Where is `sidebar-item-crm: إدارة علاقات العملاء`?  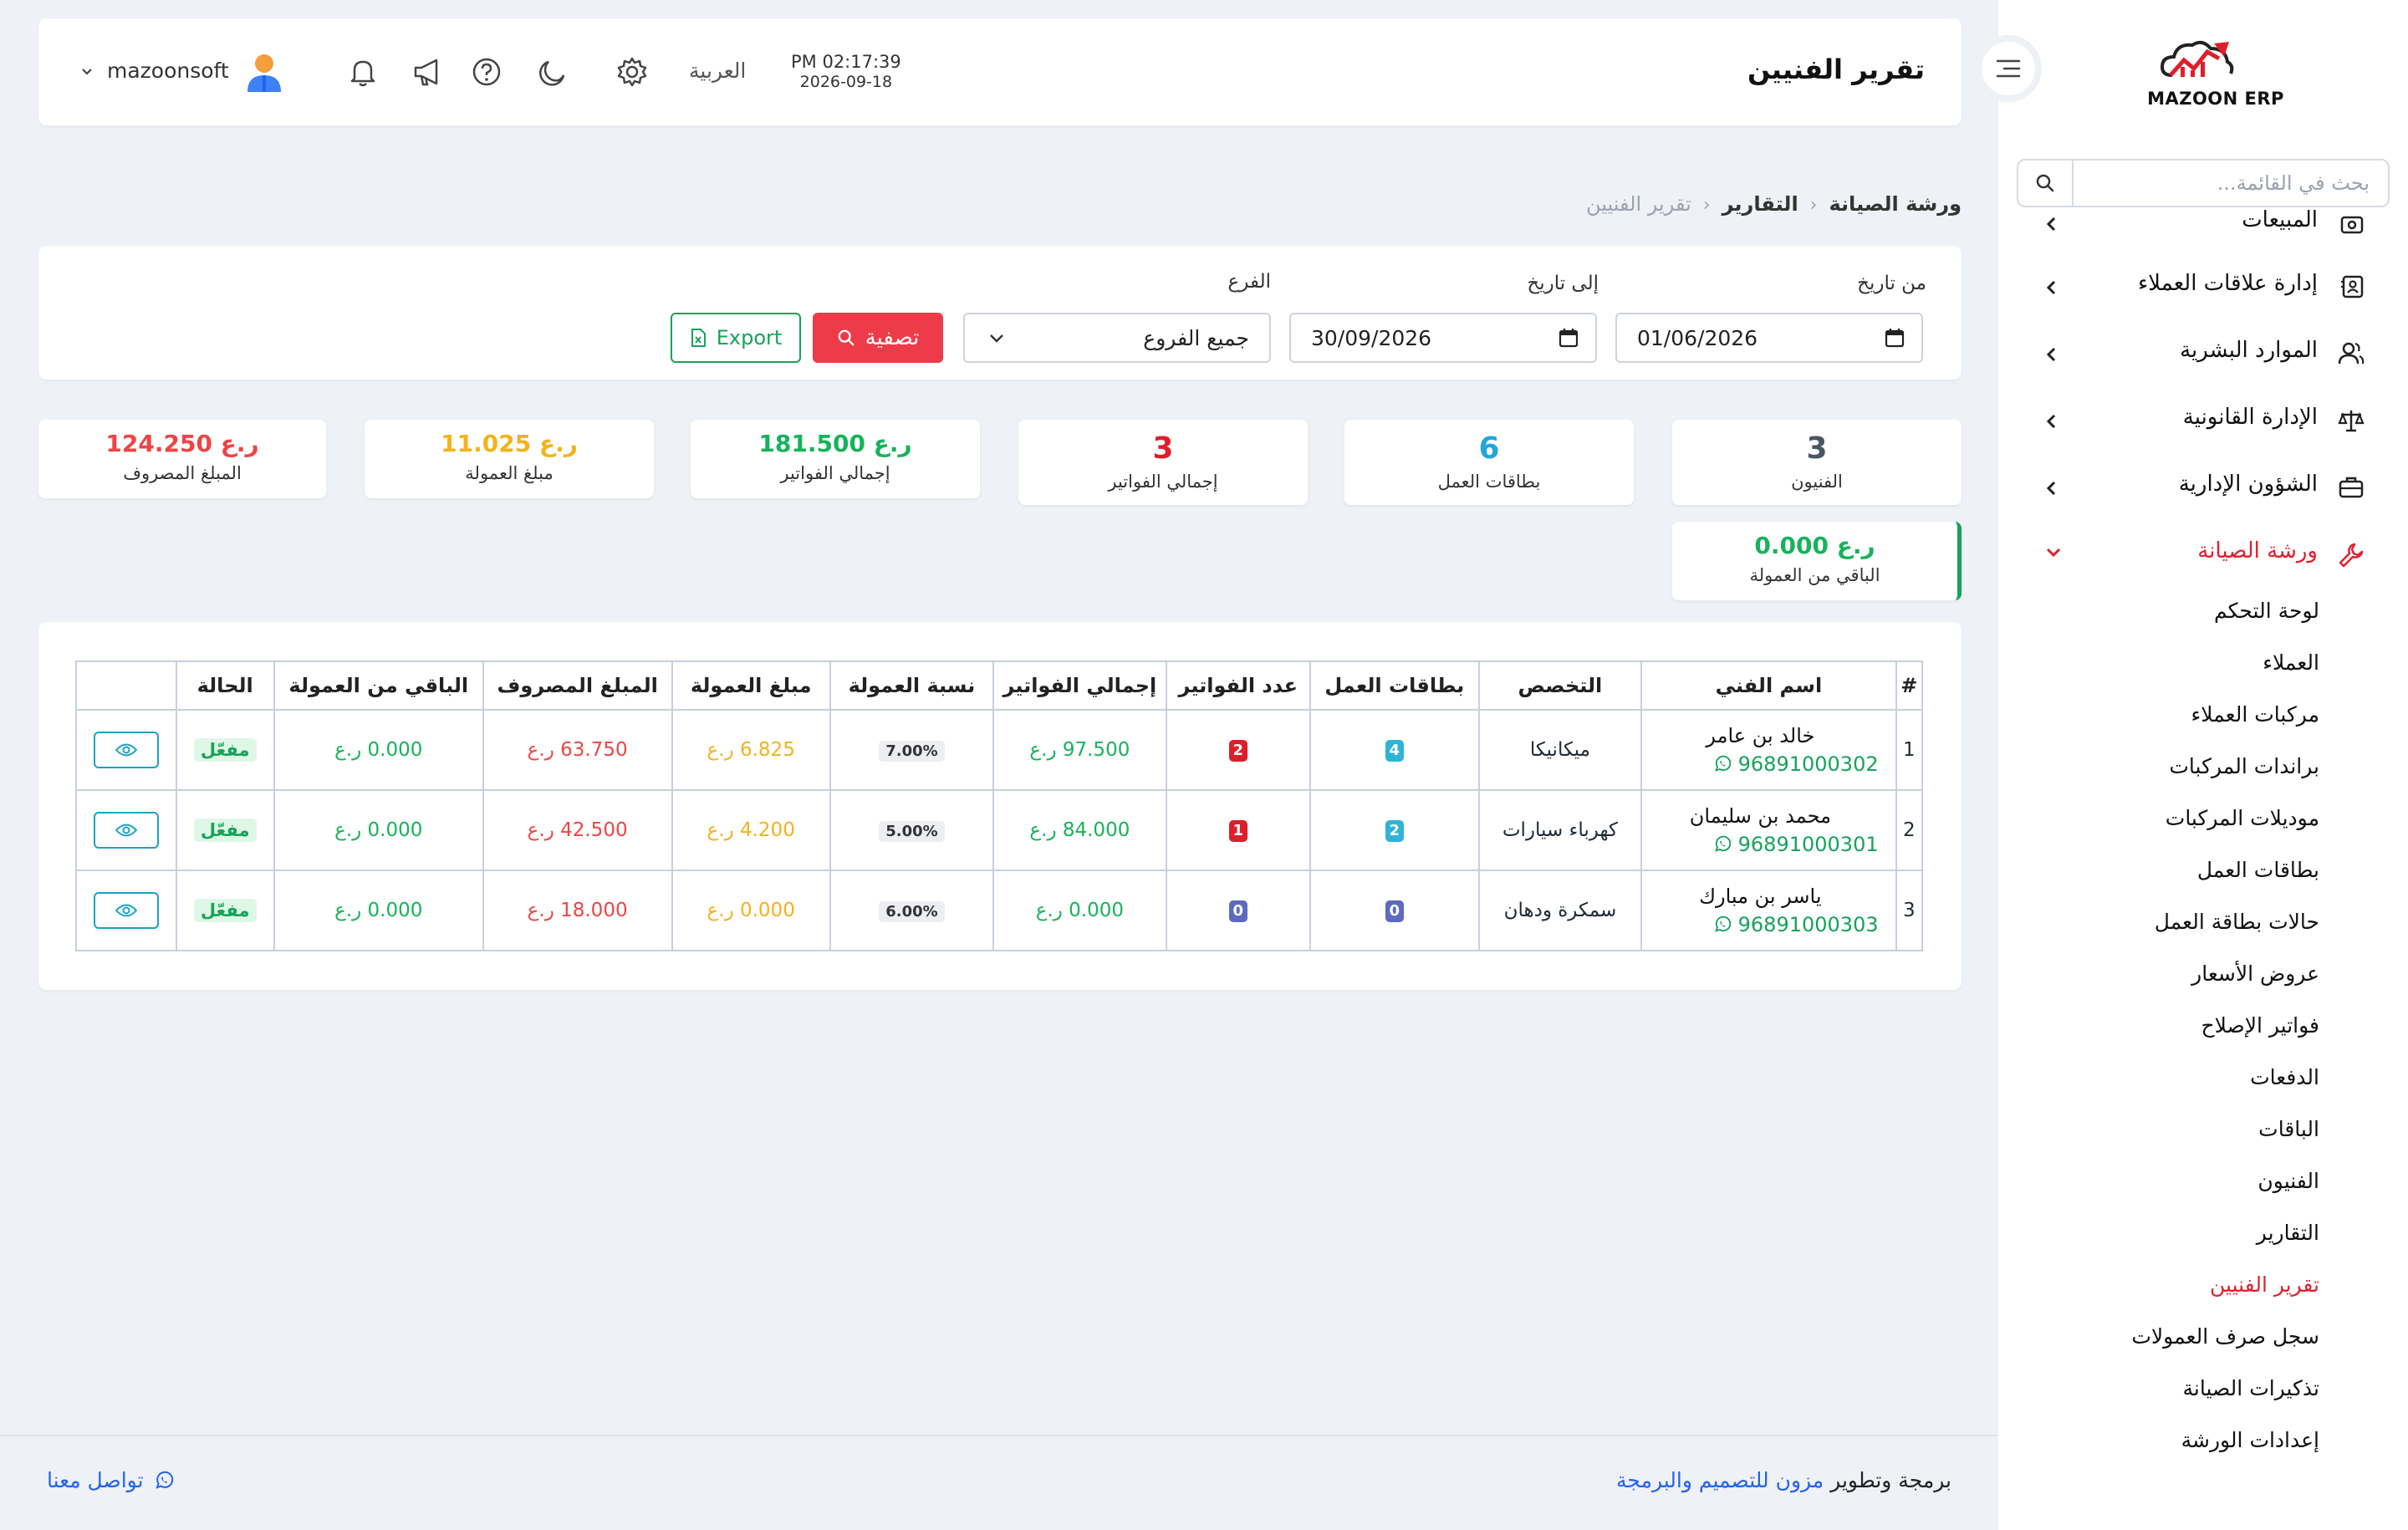 sidebar-item-crm: إدارة علاقات العملاء is located at coordinates (2203, 287).